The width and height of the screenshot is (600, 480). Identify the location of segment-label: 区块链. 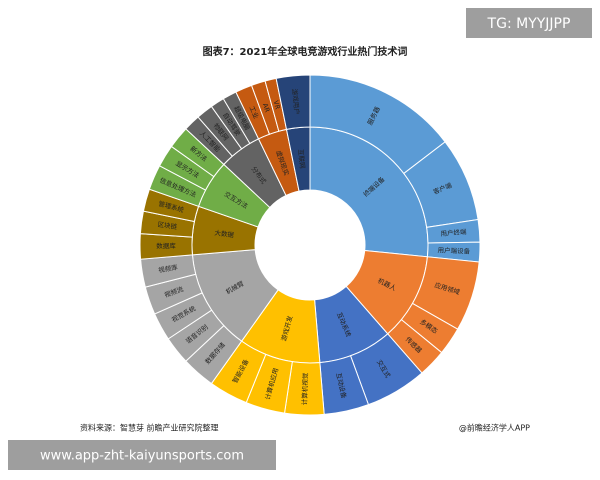
(167, 226).